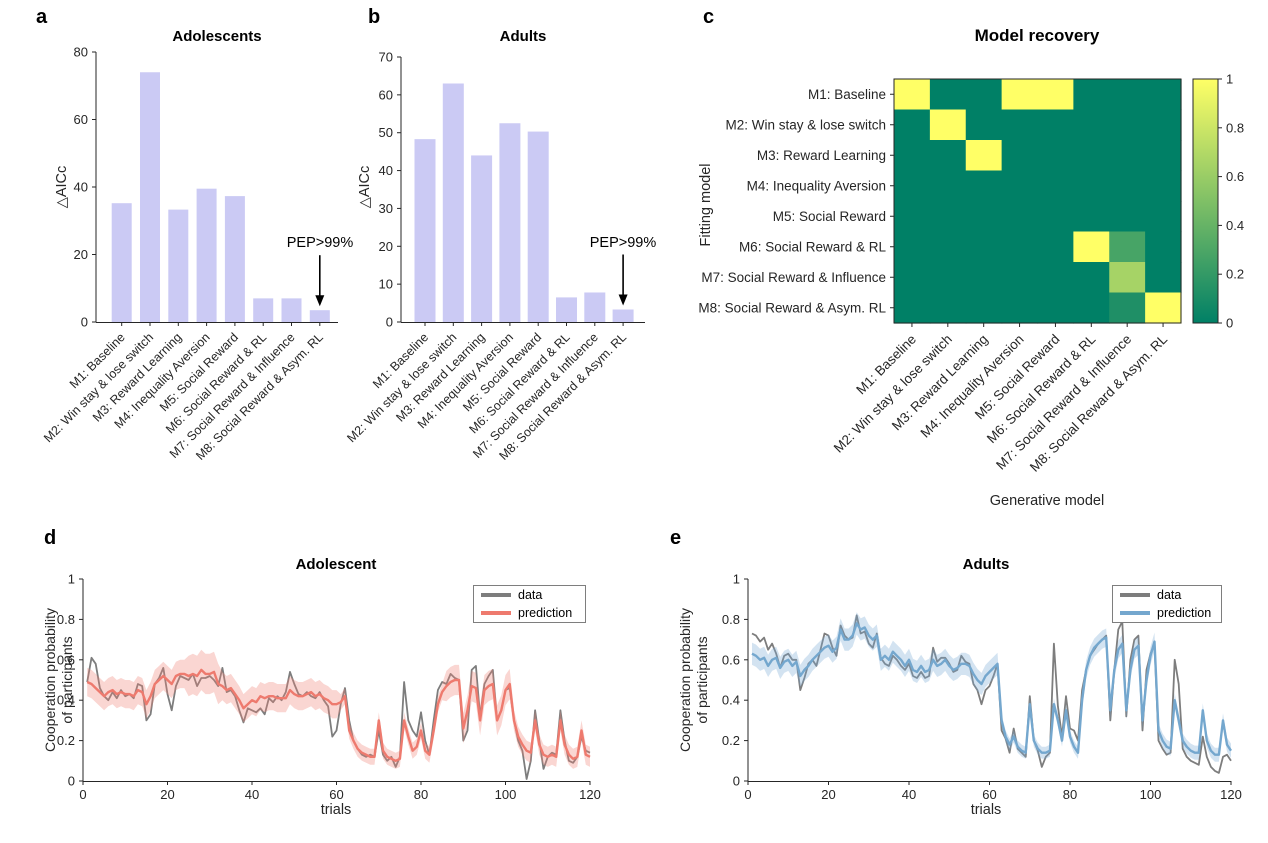 This screenshot has width=1268, height=843. I want to click on x-tick-label: 40, so click(252, 794).